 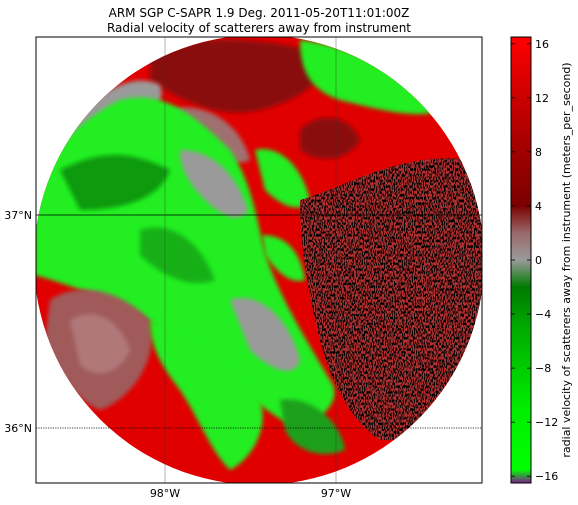 What do you see at coordinates (18, 215) in the screenshot?
I see `lat-tick-label: 37°N` at bounding box center [18, 215].